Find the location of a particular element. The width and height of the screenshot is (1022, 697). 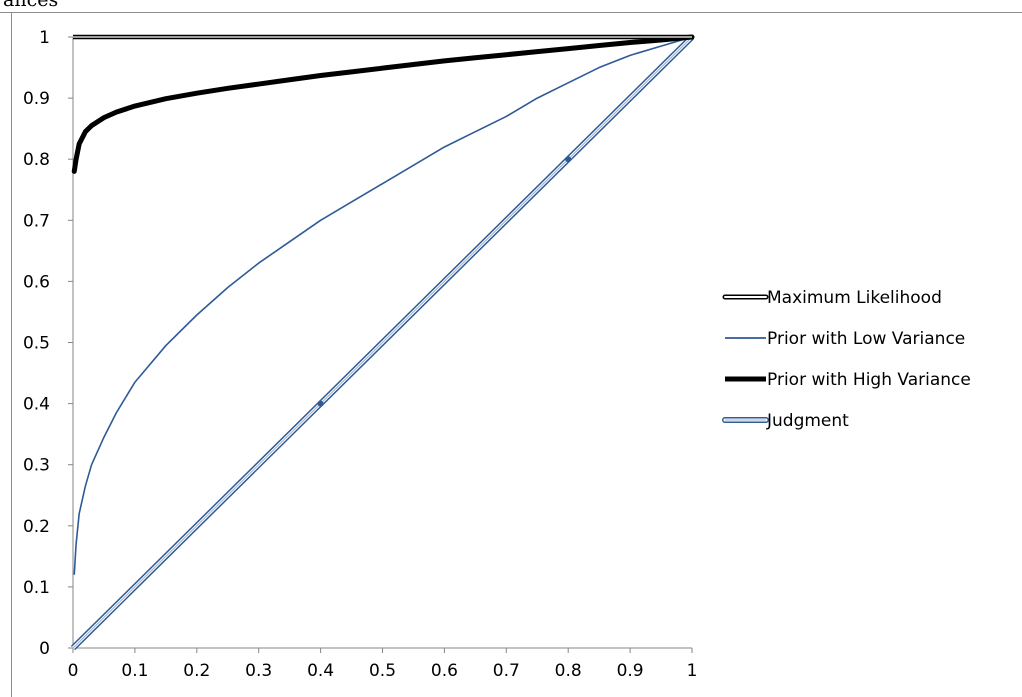

caption-fragment: ances is located at coordinates (31, 5).